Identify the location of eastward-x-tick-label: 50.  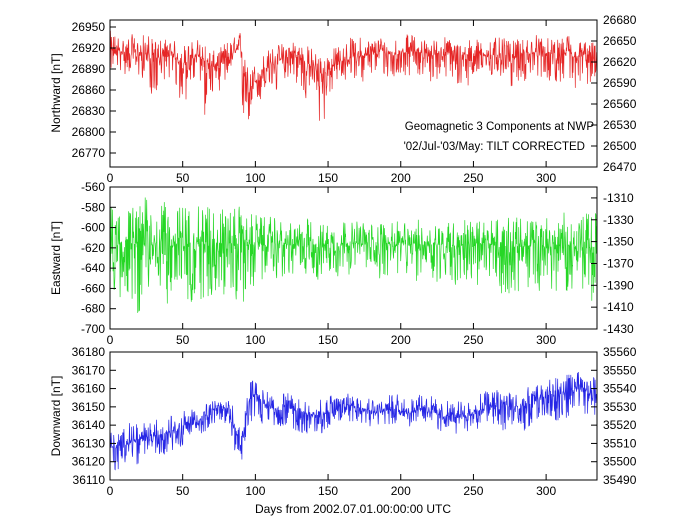
(183, 340).